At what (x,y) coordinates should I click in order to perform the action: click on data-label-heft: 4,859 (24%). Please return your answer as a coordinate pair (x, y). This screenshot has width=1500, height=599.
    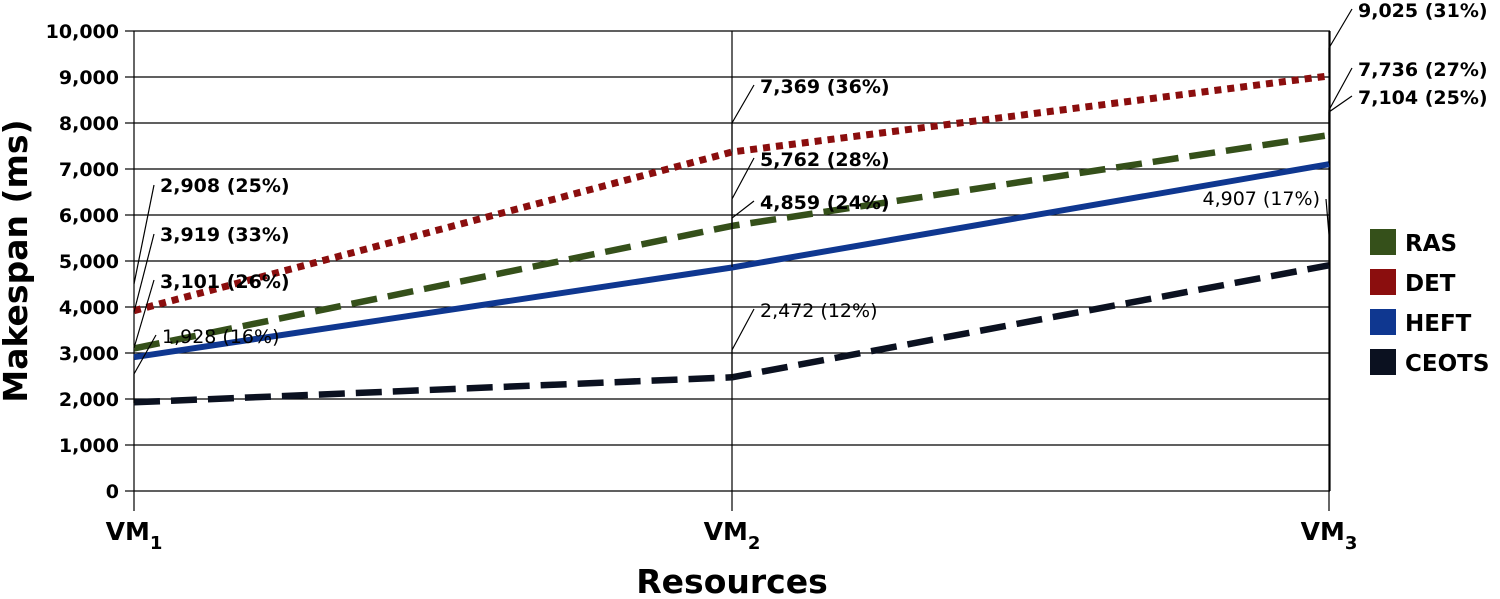
    Looking at the image, I should click on (825, 203).